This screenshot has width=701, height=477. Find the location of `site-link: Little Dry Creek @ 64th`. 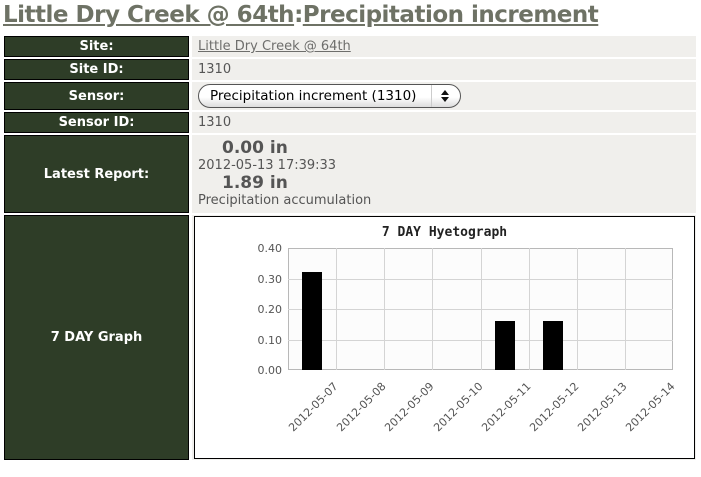

site-link: Little Dry Creek @ 64th is located at coordinates (274, 46).